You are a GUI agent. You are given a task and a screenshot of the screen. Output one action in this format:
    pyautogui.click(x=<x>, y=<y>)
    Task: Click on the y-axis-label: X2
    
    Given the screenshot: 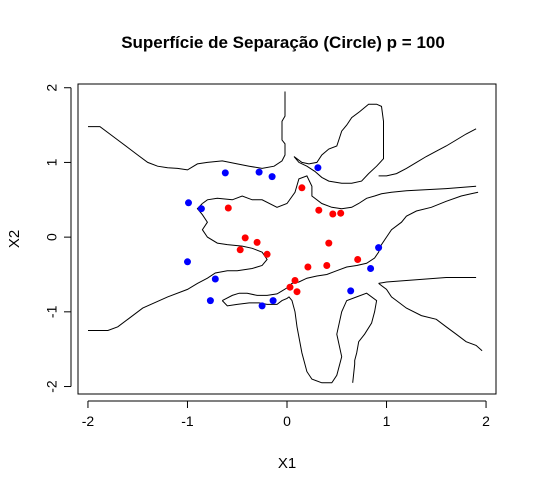 What is the action you would take?
    pyautogui.click(x=14, y=239)
    